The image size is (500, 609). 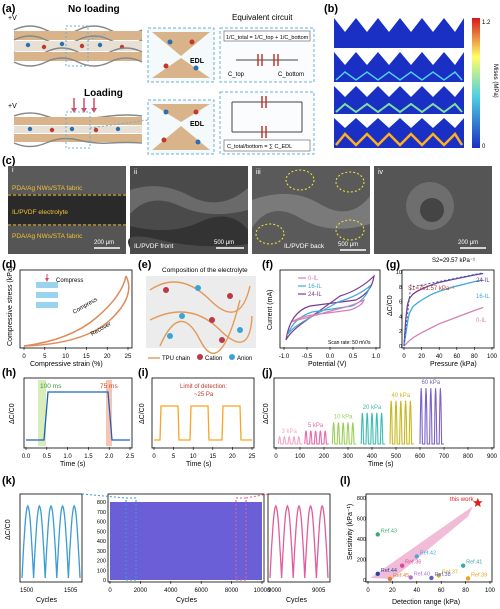 What do you see at coordinates (197, 124) in the screenshot?
I see `a-edl-label-bottom: EDL` at bounding box center [197, 124].